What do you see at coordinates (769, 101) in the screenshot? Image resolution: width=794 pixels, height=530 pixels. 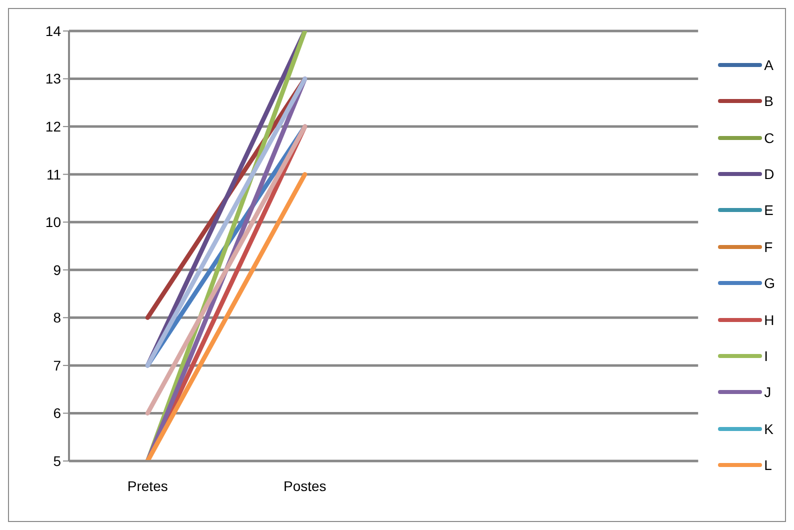 I see `legend-label: B` at bounding box center [769, 101].